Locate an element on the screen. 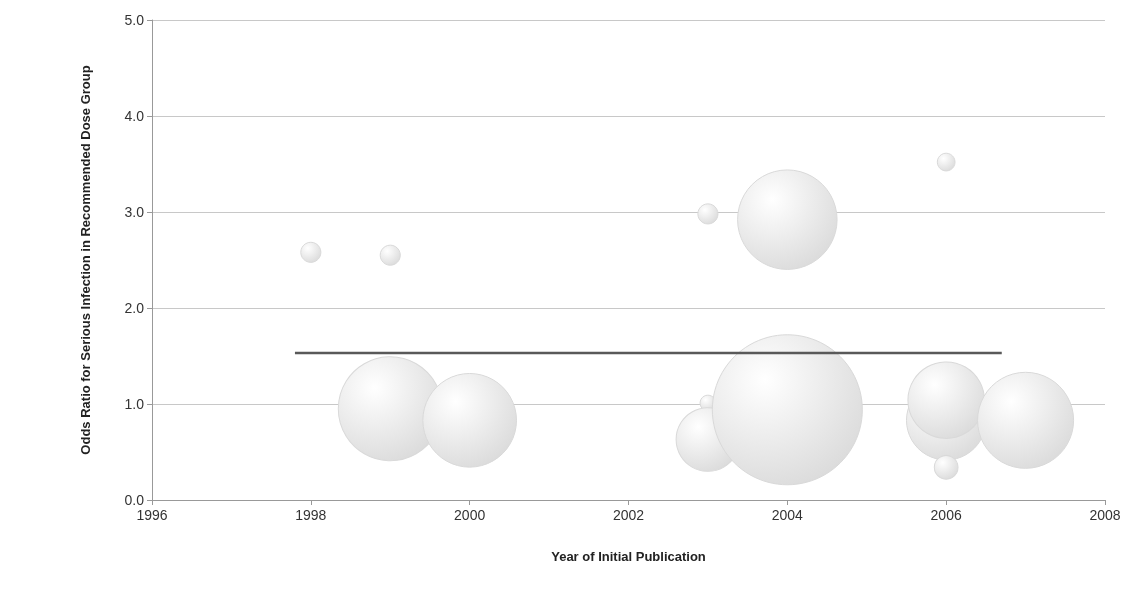  y-tick-label: 1.0 is located at coordinates (134, 404).